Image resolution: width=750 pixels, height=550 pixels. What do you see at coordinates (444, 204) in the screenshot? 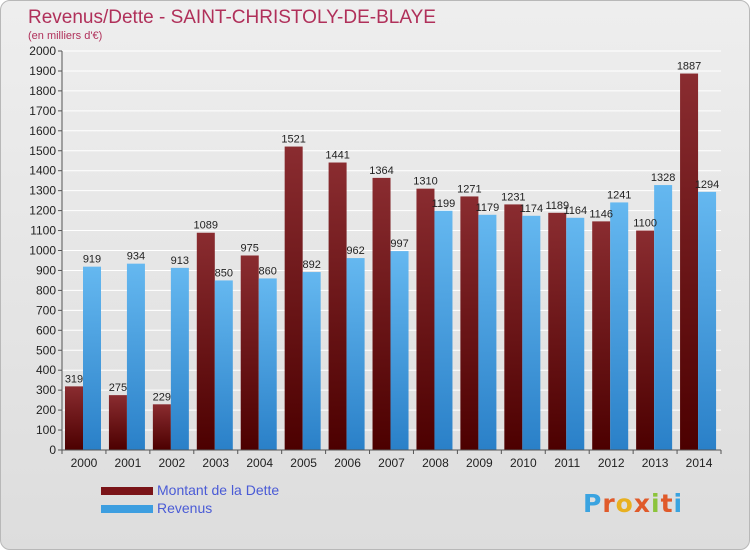
I see `data-label-revenus: 1199` at bounding box center [444, 204].